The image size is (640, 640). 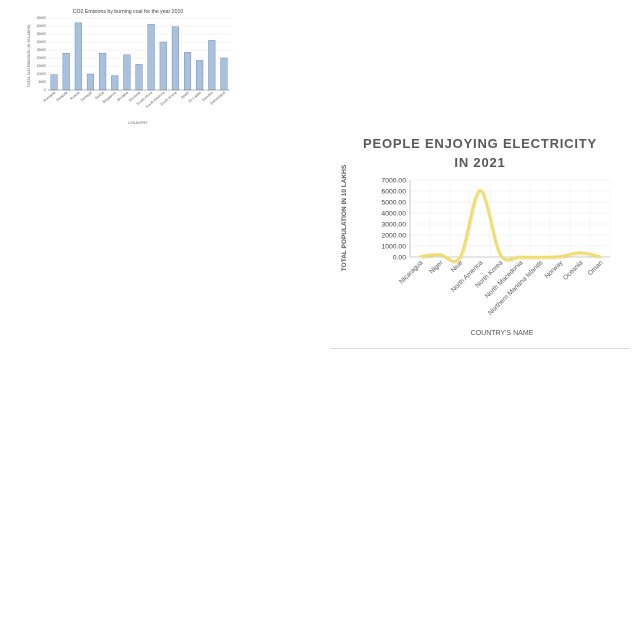 What do you see at coordinates (122, 97) in the screenshot?
I see `co2-x-tick-label: Slovakia` at bounding box center [122, 97].